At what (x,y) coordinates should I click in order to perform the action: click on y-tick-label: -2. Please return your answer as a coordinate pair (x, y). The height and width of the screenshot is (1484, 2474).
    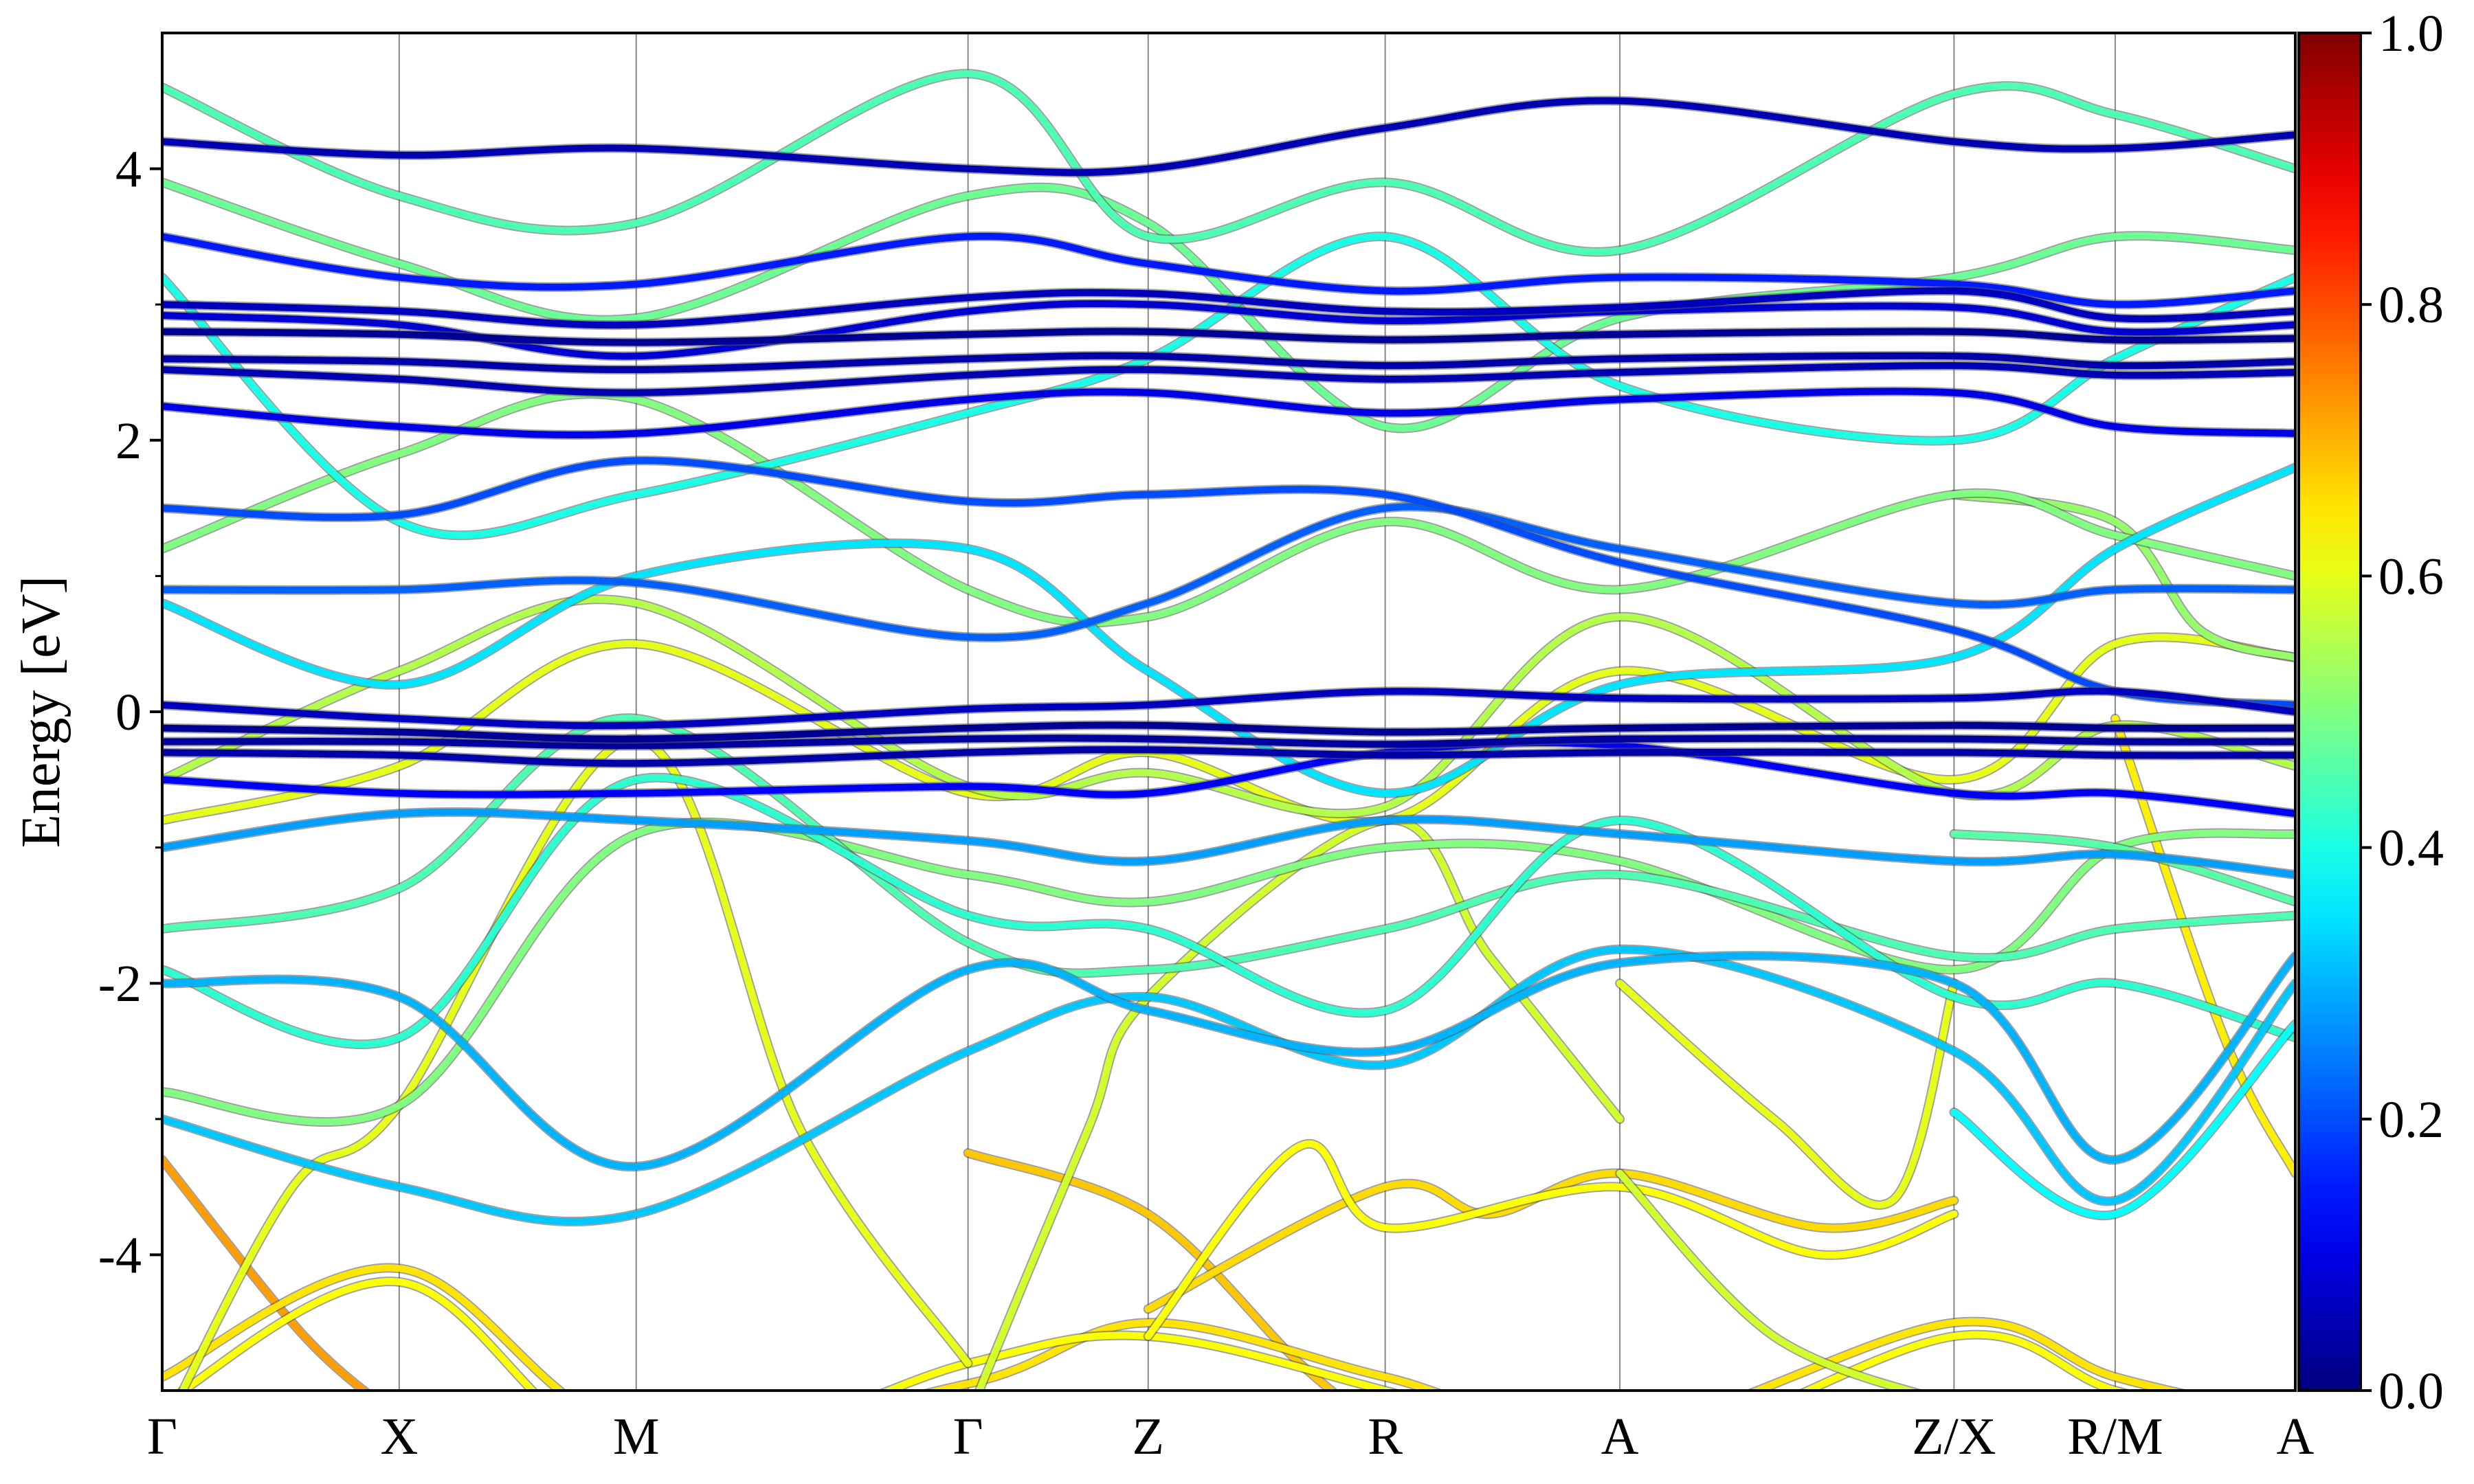
    Looking at the image, I should click on (120, 984).